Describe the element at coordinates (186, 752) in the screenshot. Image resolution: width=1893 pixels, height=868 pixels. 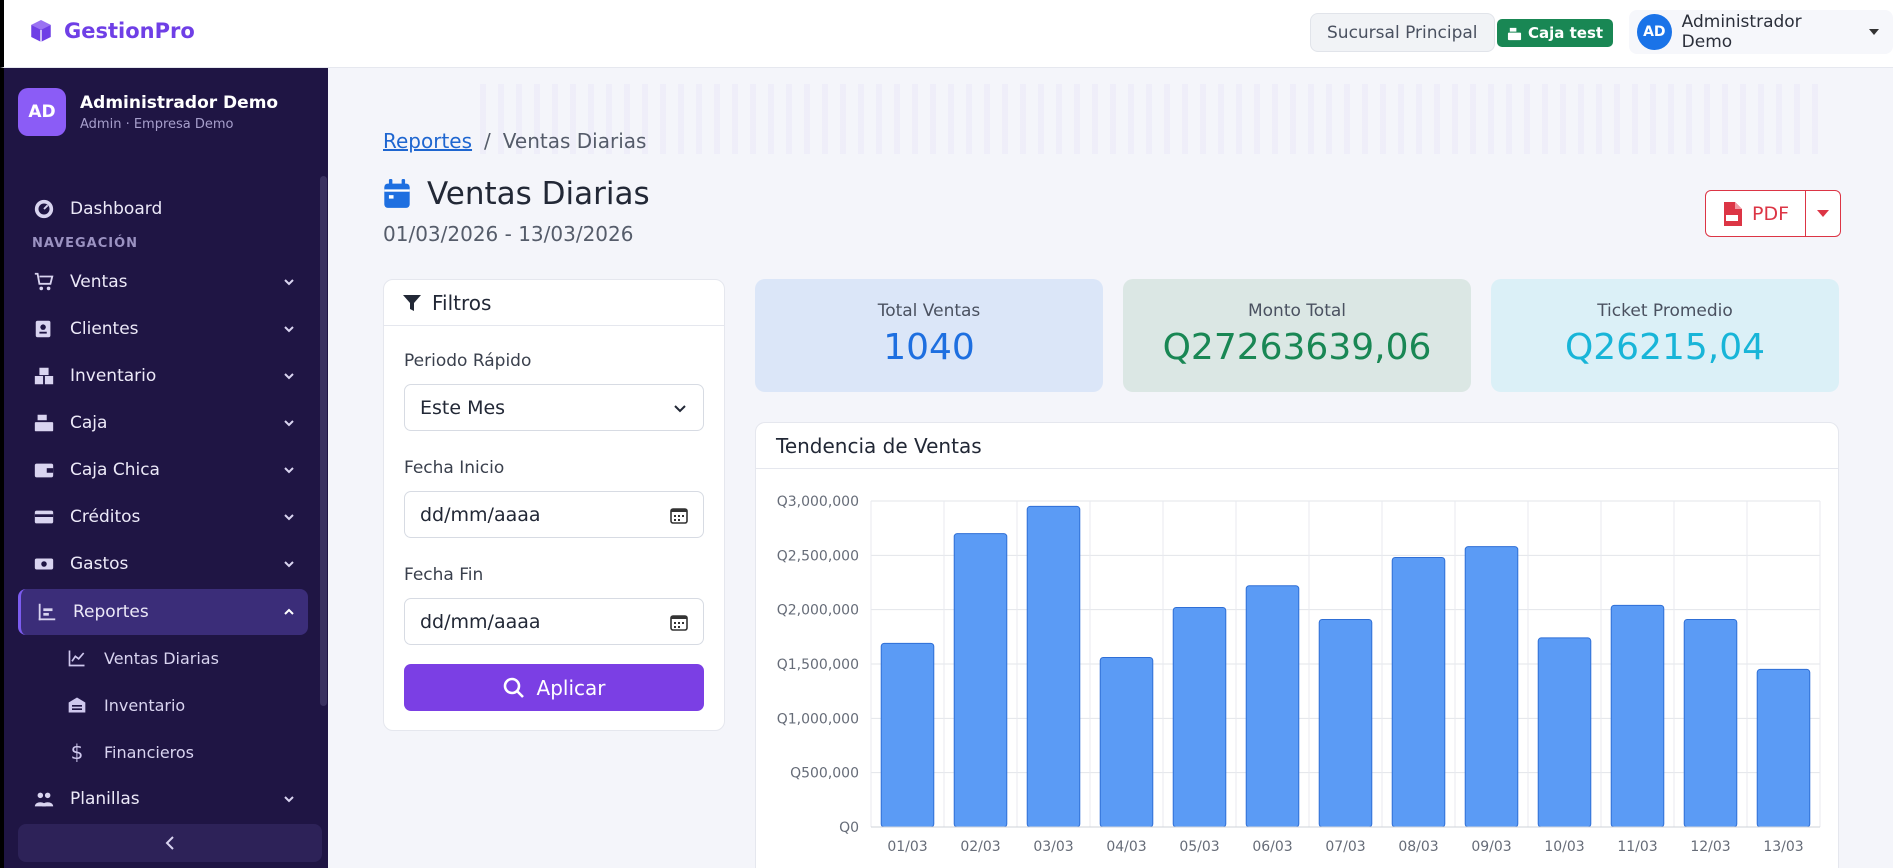
I see `sidebar-subitem-financieros: $ Financieros` at that location.